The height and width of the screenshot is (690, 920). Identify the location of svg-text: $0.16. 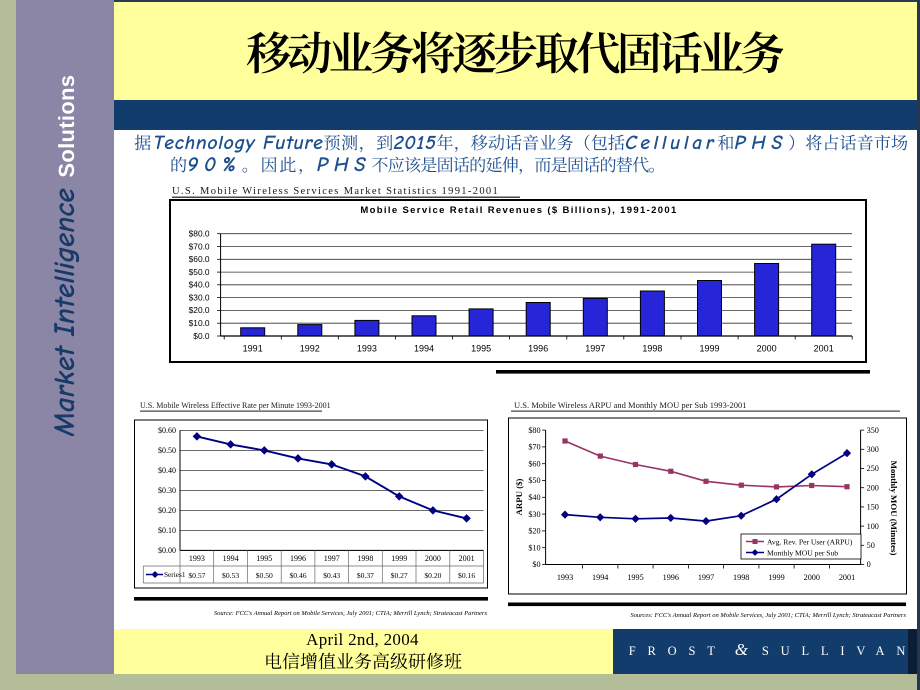
(466, 575).